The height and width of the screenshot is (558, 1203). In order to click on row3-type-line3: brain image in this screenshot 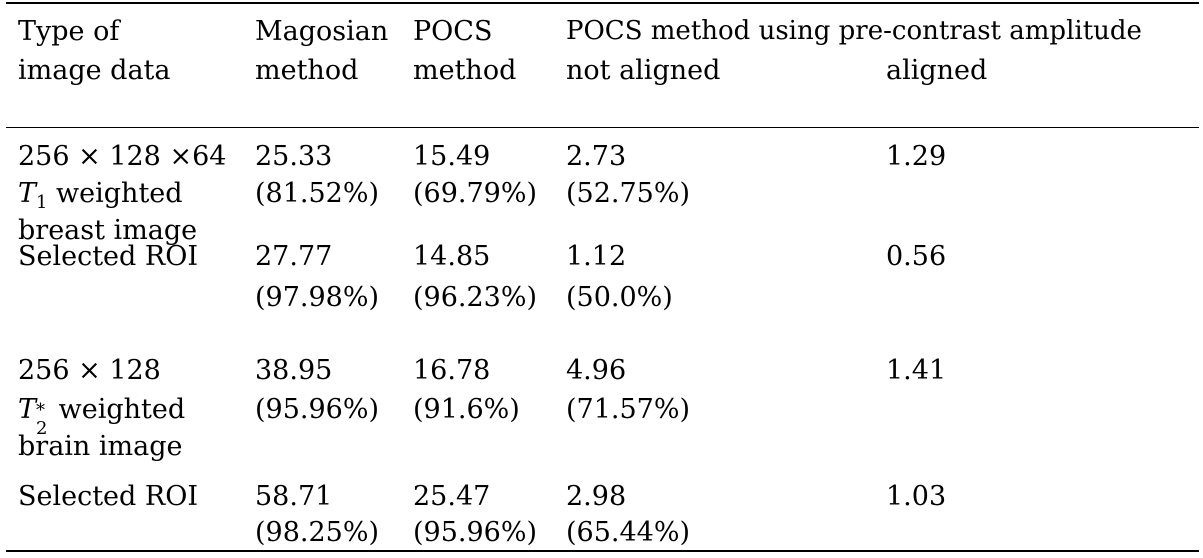, I will do `click(100, 446)`.